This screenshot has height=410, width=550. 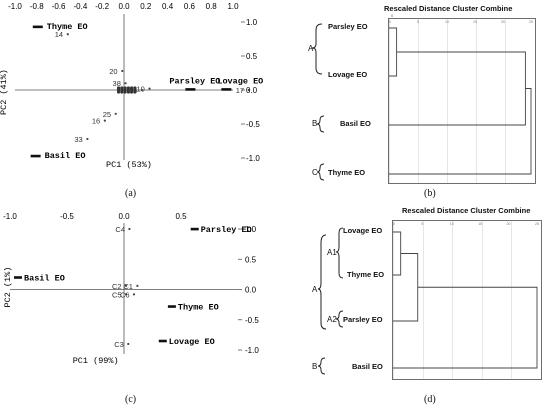 What do you see at coordinates (233, 6) in the screenshot?
I see `x-tick-label: 1.0` at bounding box center [233, 6].